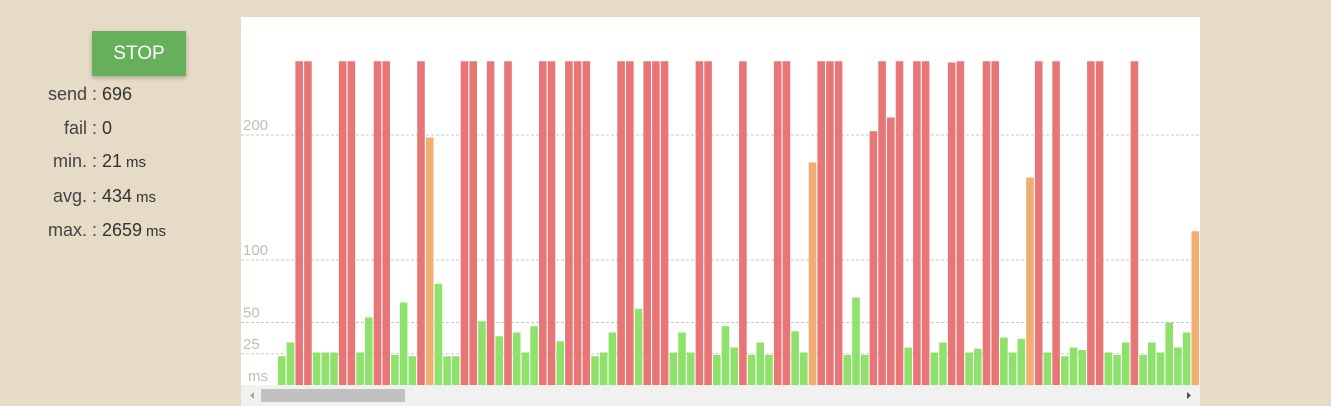 The height and width of the screenshot is (406, 1331). I want to click on stat-label: avg. :, so click(74, 196).